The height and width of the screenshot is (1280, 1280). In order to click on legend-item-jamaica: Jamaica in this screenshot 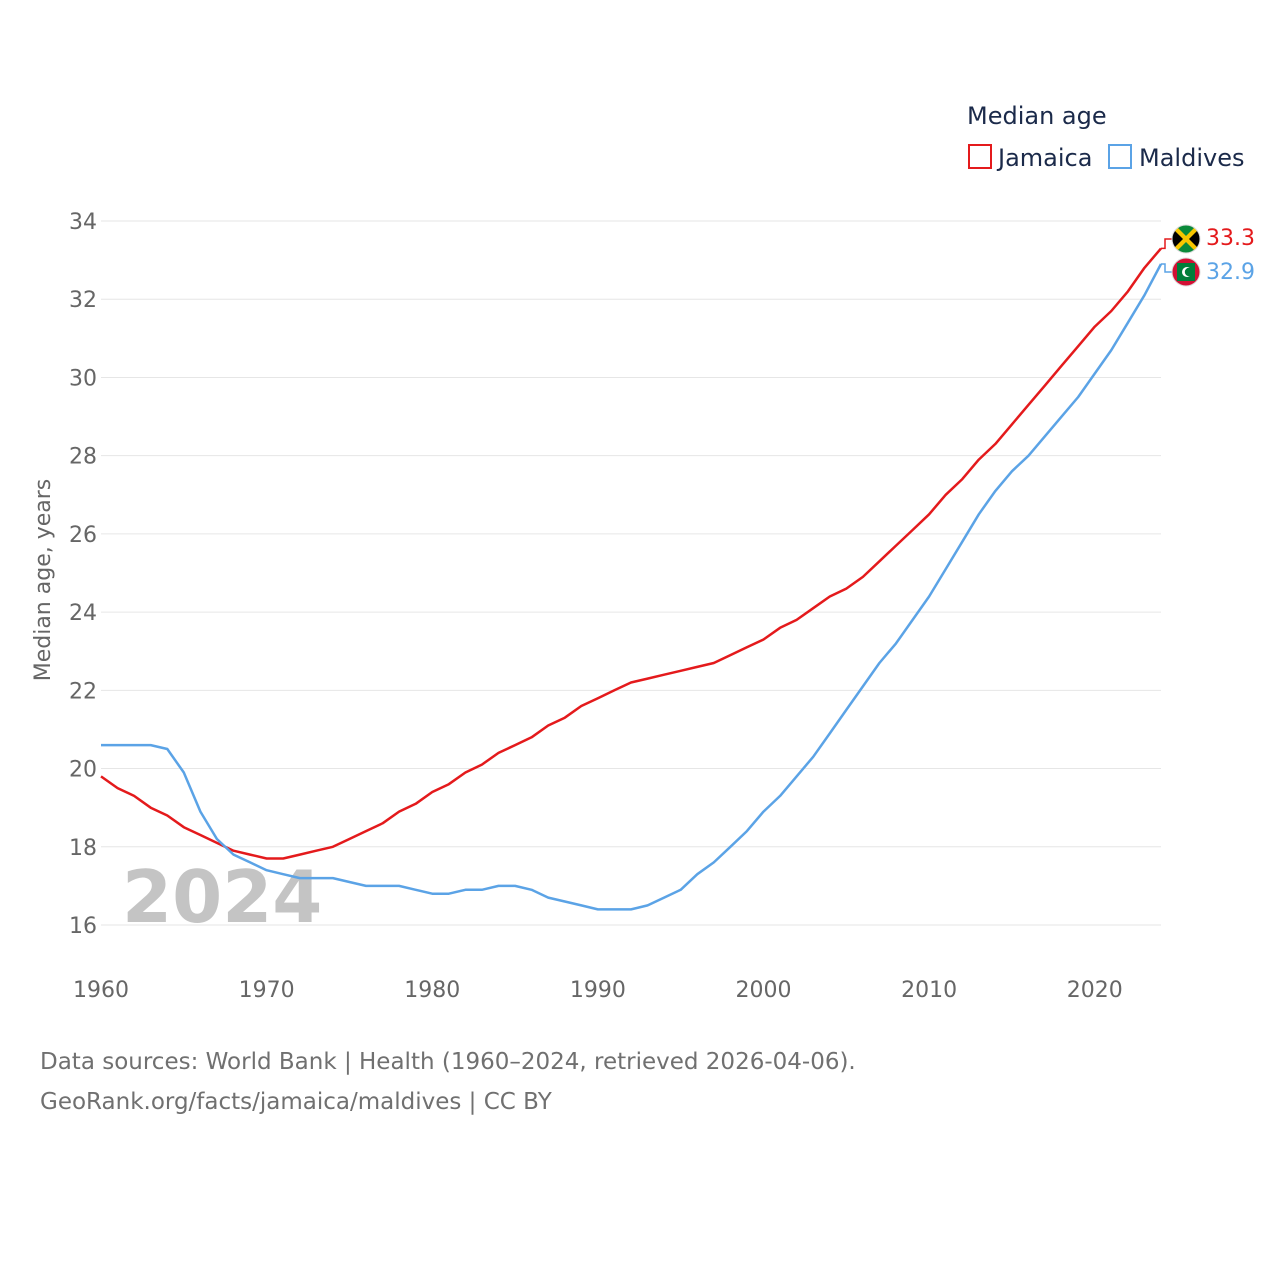, I will do `click(1030, 158)`.